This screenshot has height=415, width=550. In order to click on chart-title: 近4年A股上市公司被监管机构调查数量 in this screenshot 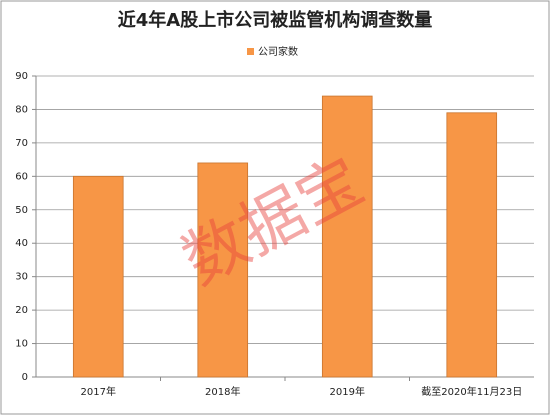, I will do `click(275, 20)`.